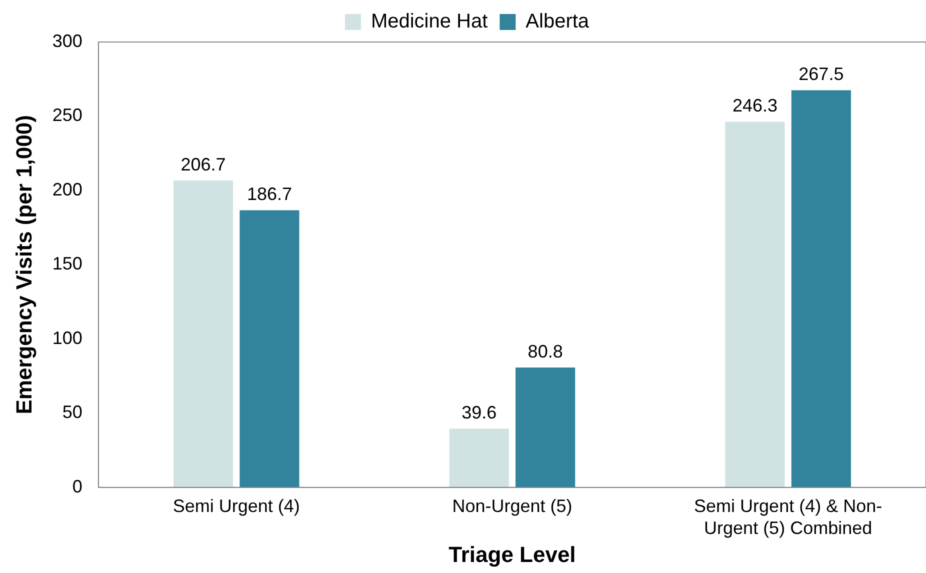 This screenshot has width=926, height=573. What do you see at coordinates (67, 40) in the screenshot?
I see `y-tick-label: 300` at bounding box center [67, 40].